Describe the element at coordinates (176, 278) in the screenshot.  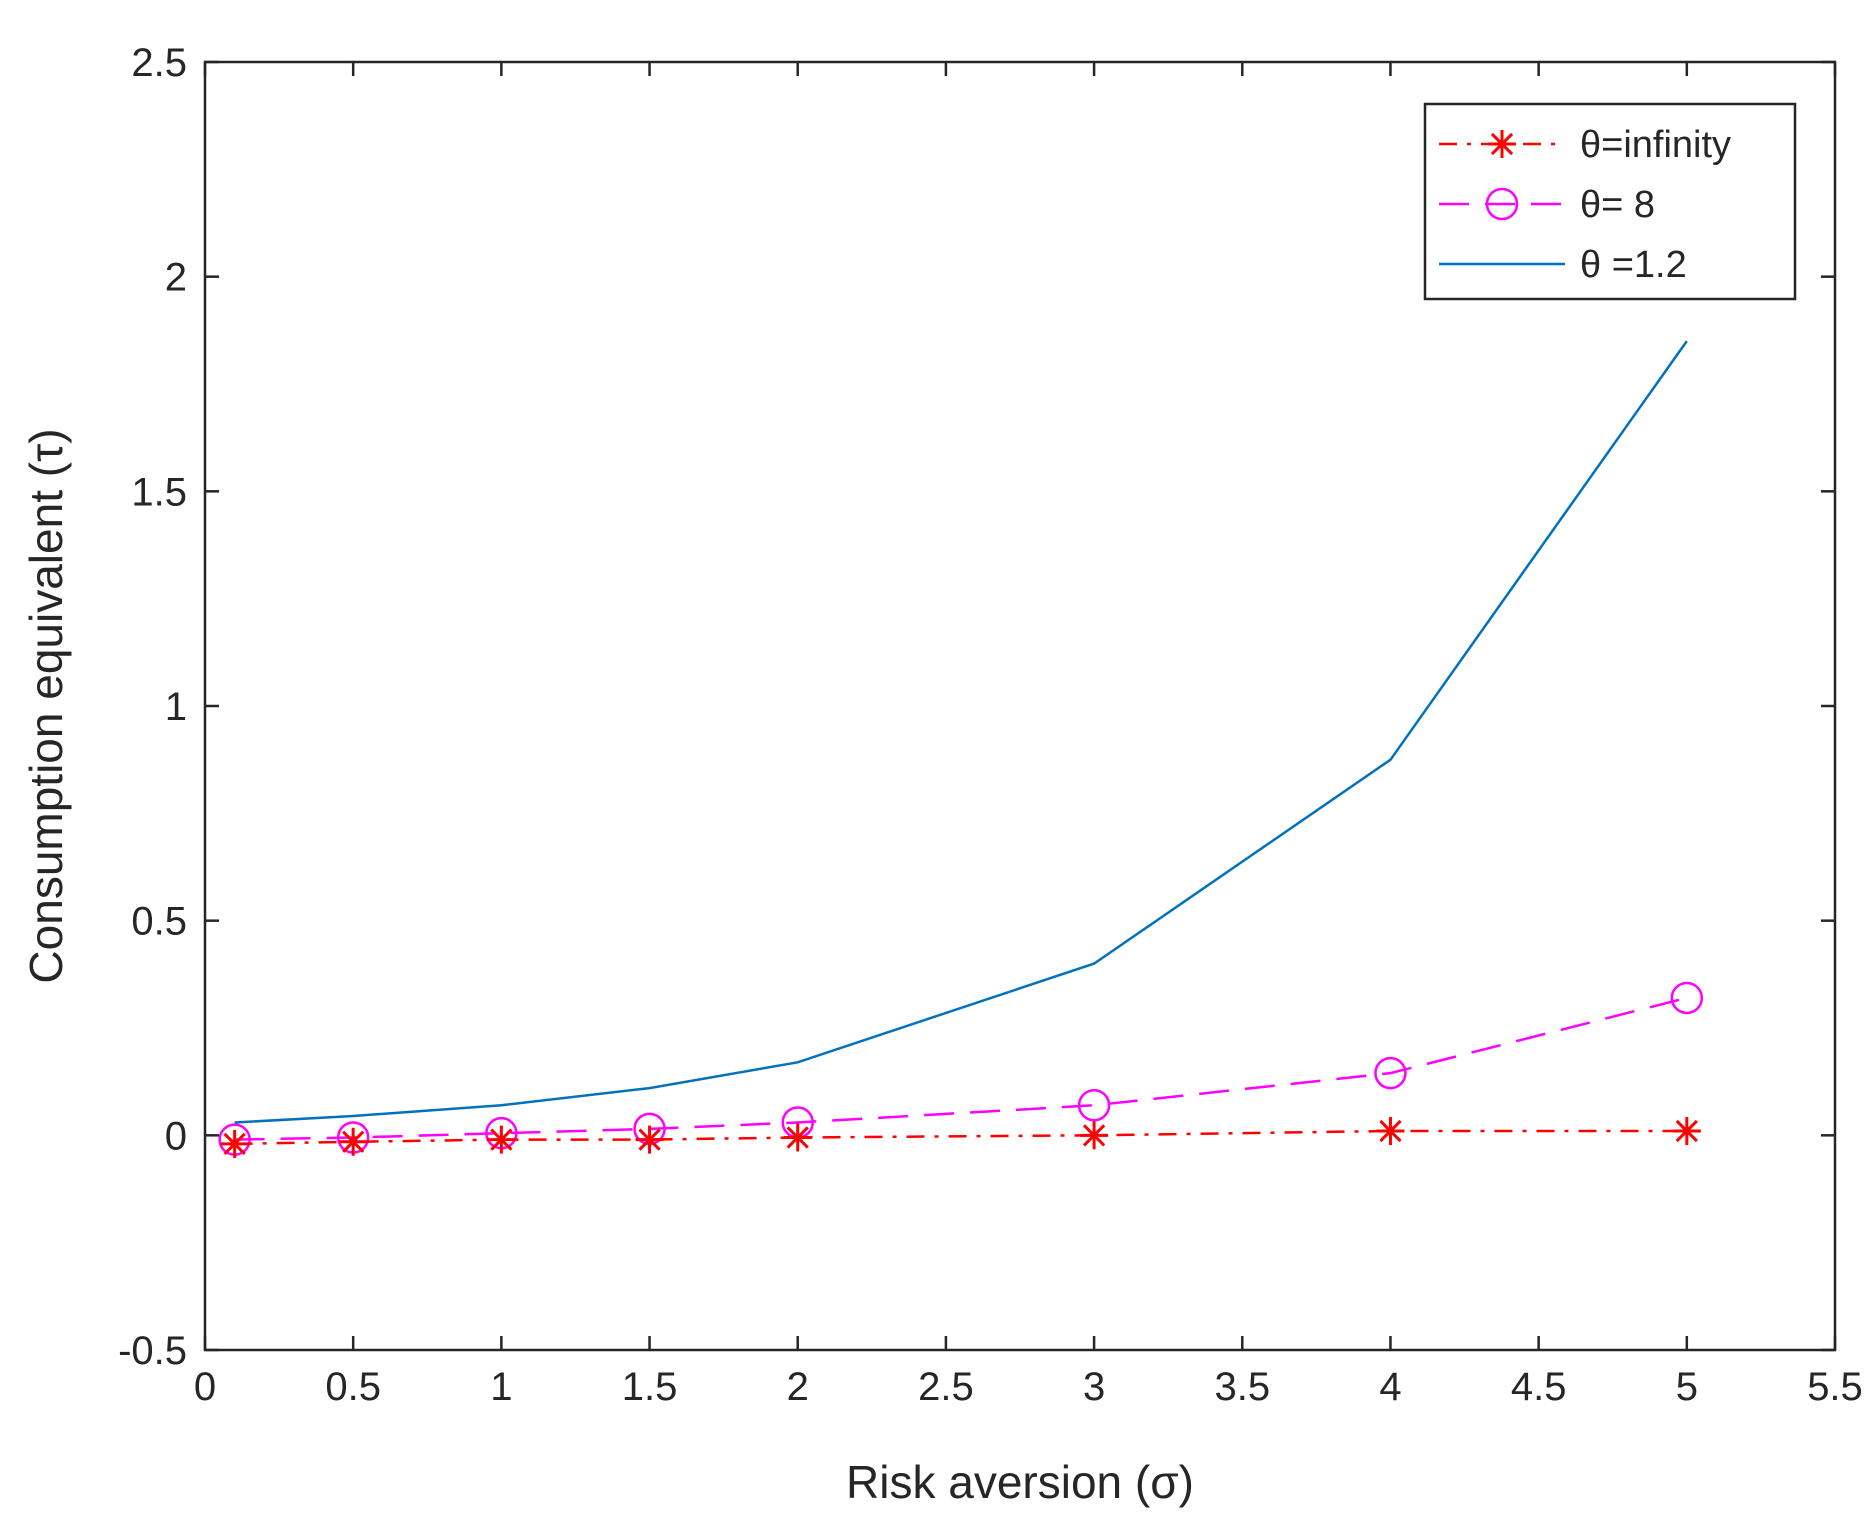
I see `y-tick-label: 2` at that location.